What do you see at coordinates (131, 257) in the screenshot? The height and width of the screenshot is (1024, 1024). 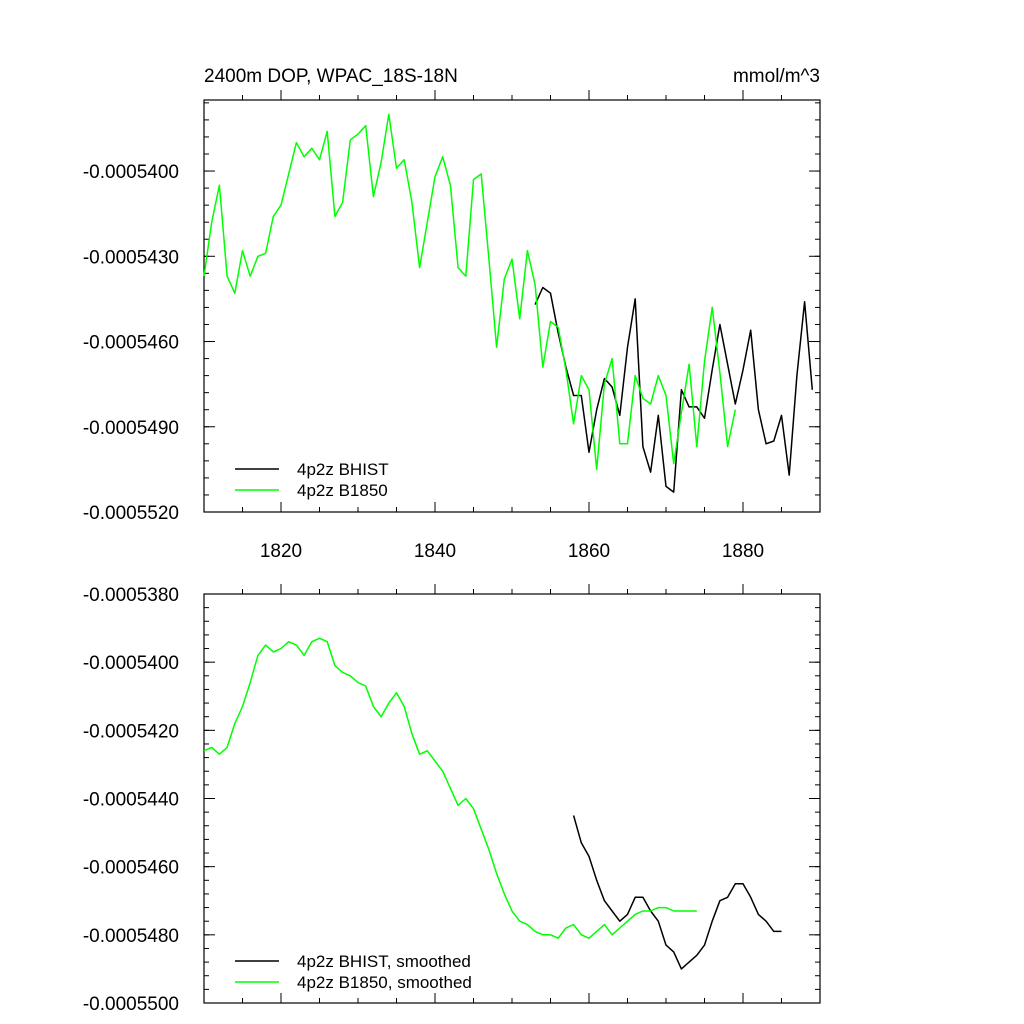 I see `y-tick-label: -0.0005430` at bounding box center [131, 257].